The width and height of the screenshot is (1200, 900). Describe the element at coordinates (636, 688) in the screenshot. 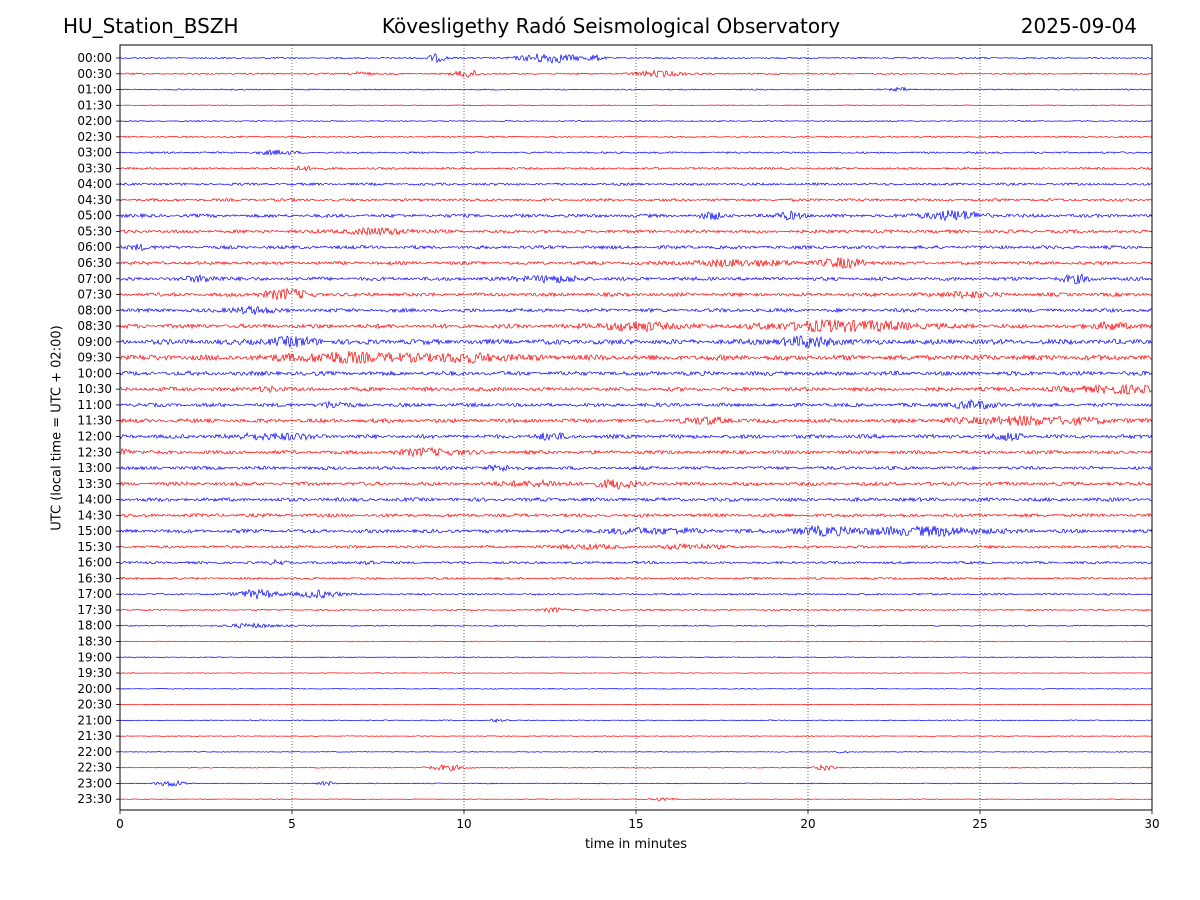

I see `trace-row-2000` at that location.